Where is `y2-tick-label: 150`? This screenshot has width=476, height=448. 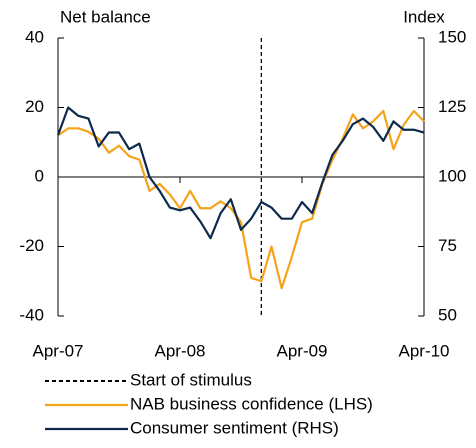 y2-tick-label: 150 is located at coordinates (452, 36).